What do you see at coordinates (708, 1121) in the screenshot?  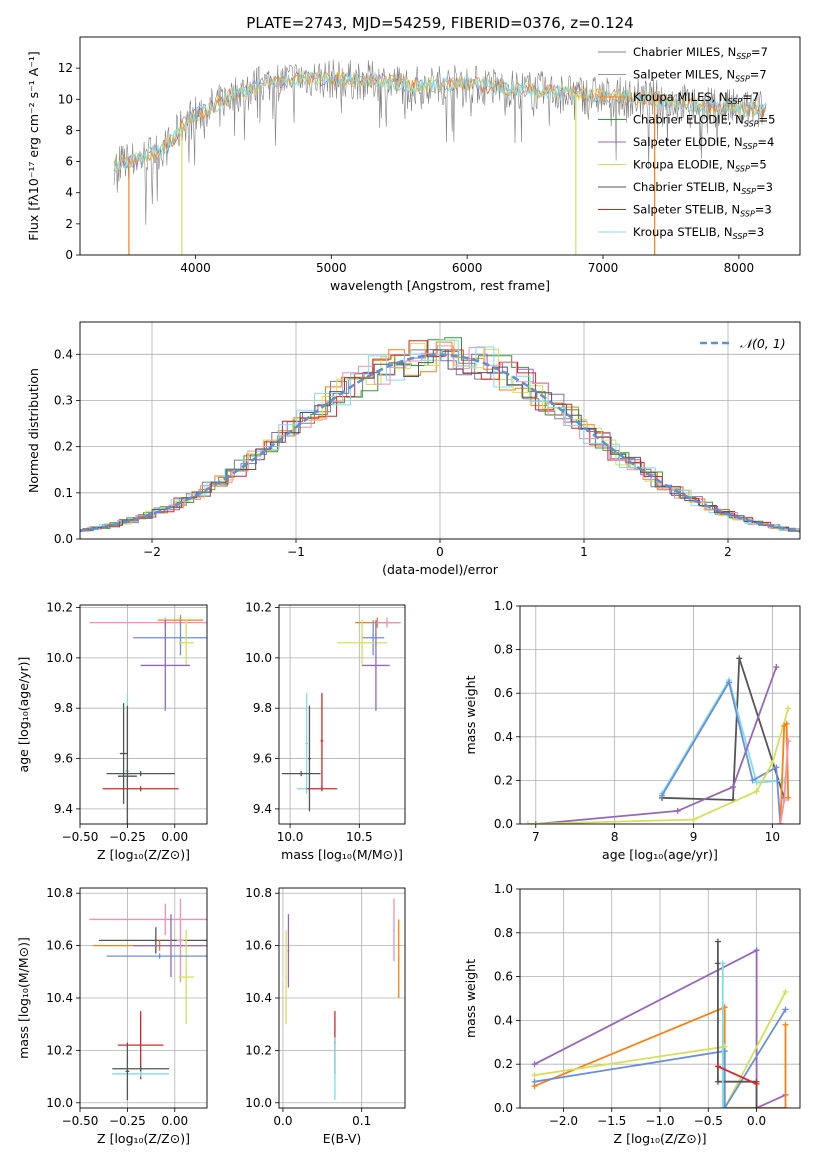 I see `x-tick-label: −0.5` at bounding box center [708, 1121].